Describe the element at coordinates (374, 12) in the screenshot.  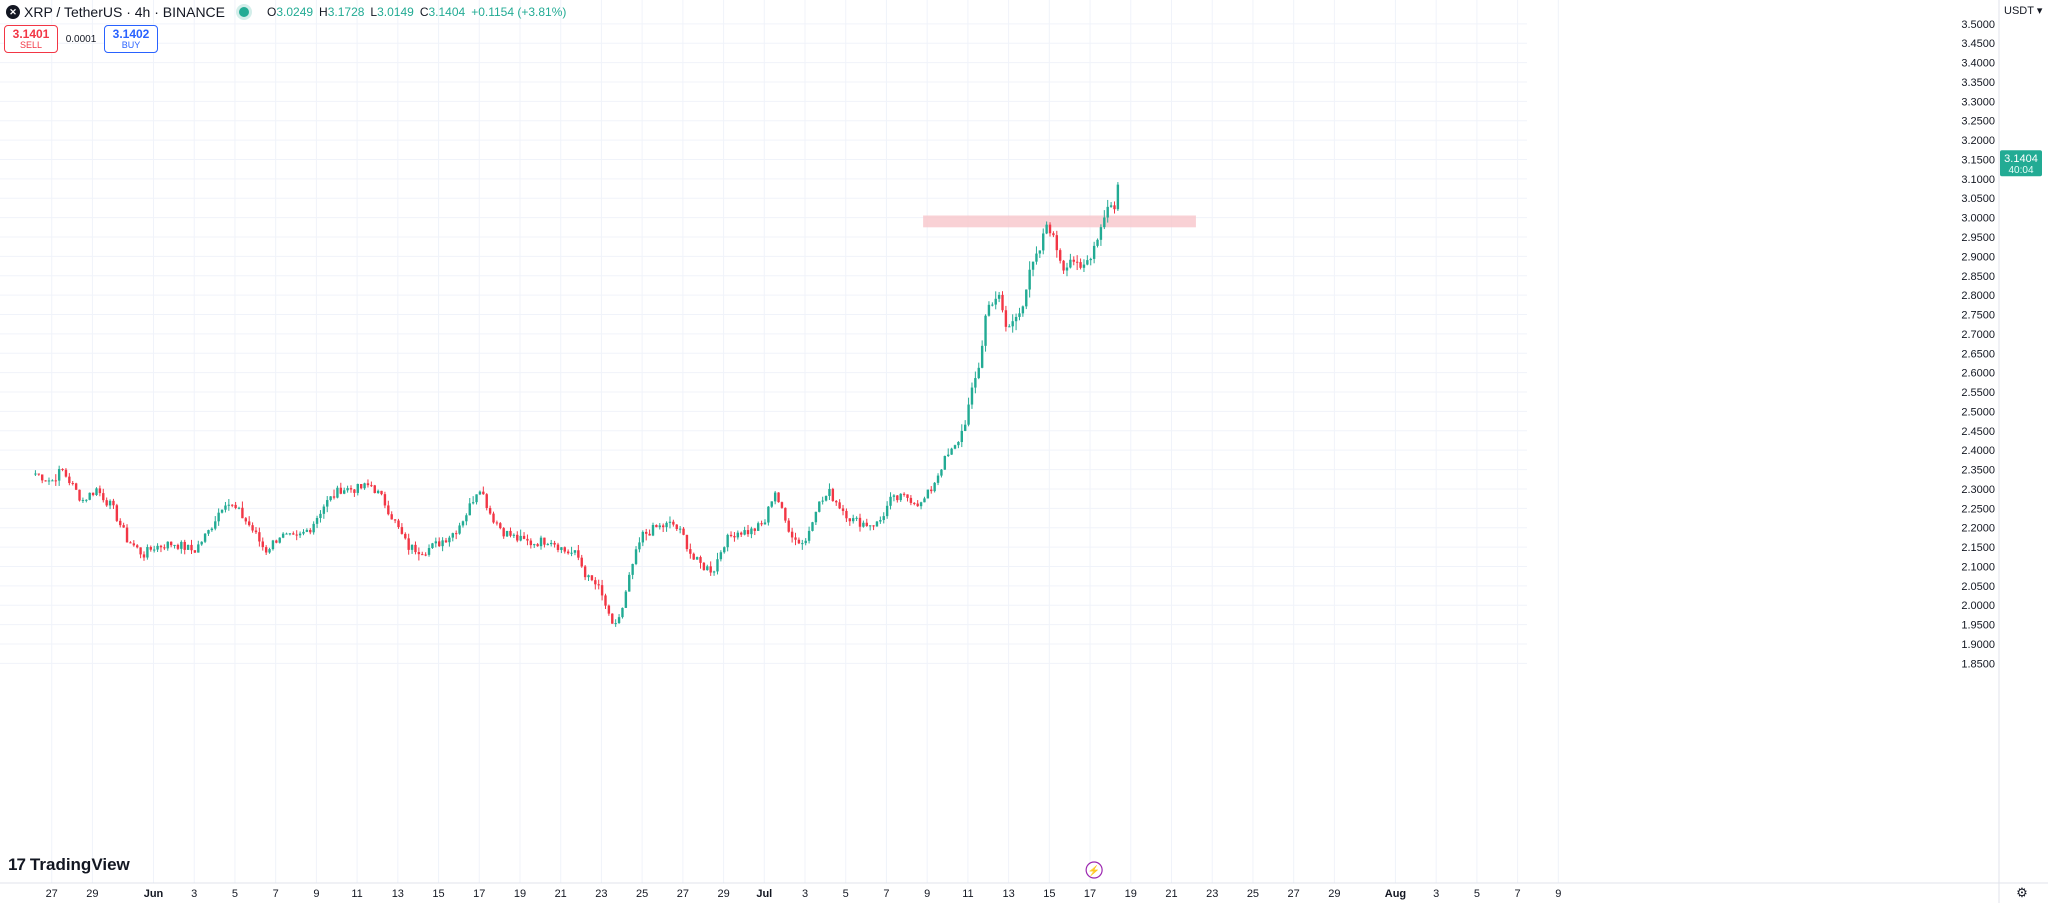
I see `low-label: L` at that location.